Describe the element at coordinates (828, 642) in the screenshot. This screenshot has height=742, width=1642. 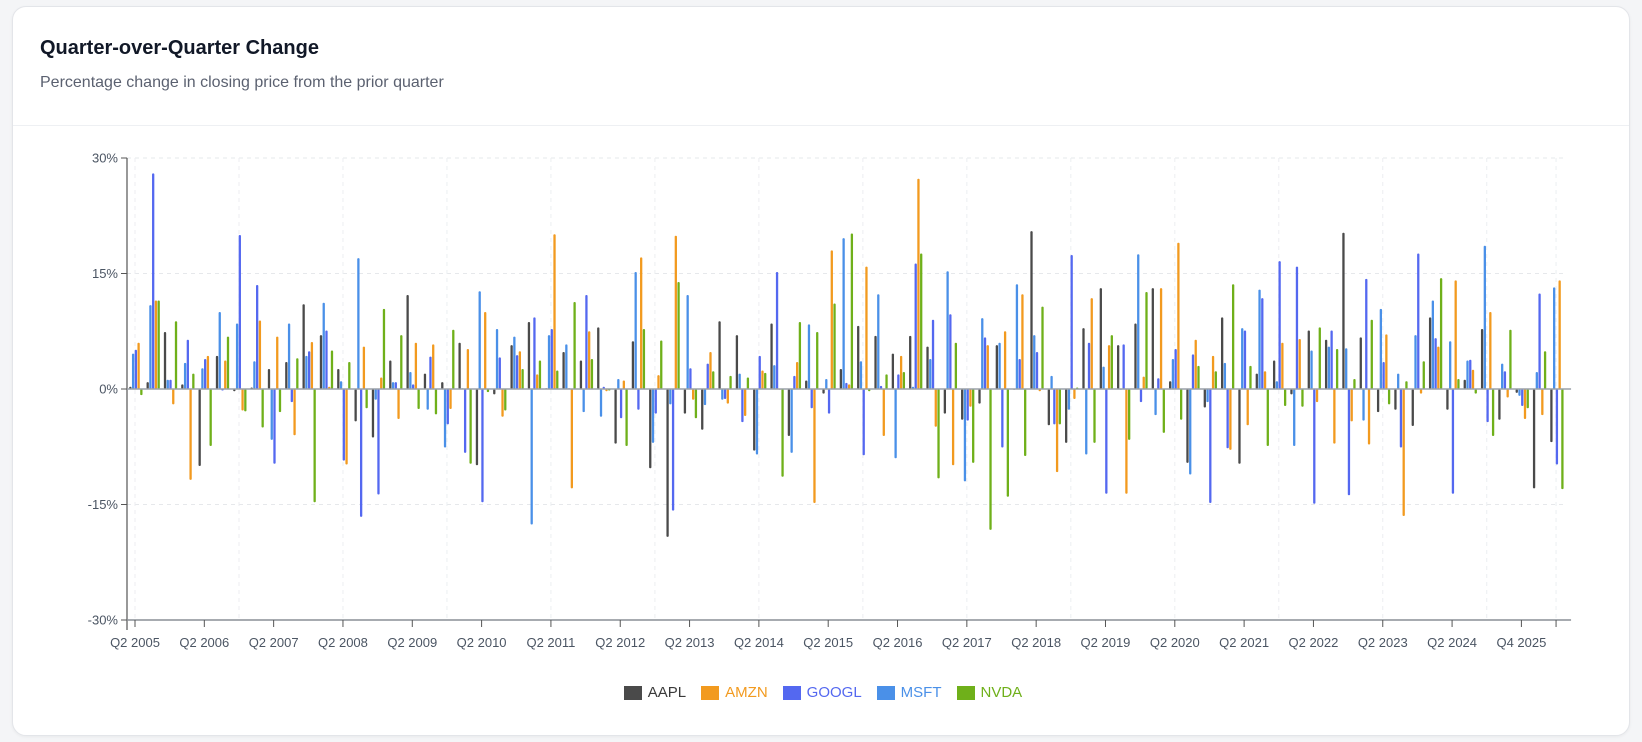
I see `x-tick-label: Q2 2015` at that location.